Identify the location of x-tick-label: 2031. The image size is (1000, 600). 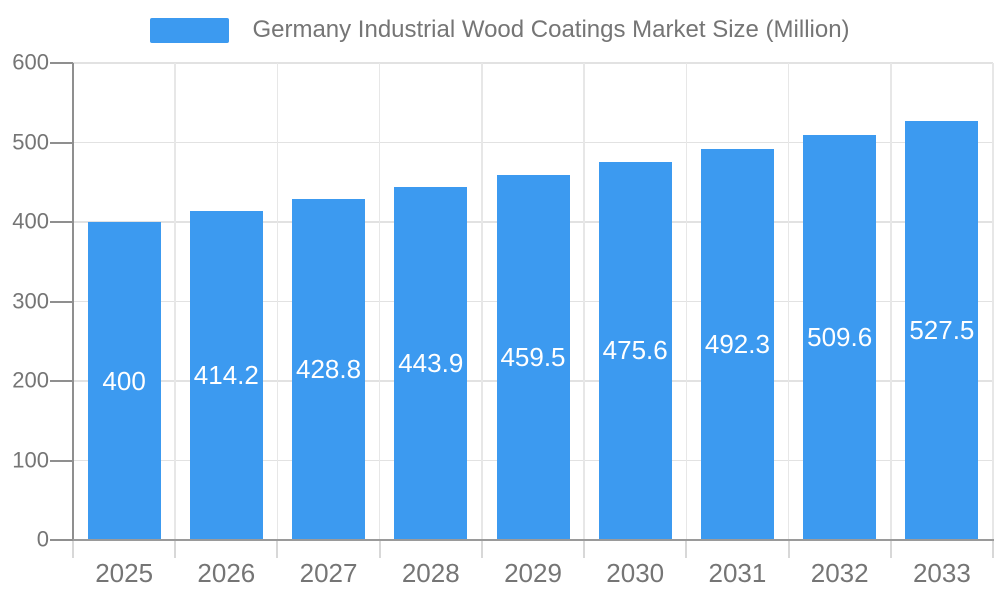
(737, 573).